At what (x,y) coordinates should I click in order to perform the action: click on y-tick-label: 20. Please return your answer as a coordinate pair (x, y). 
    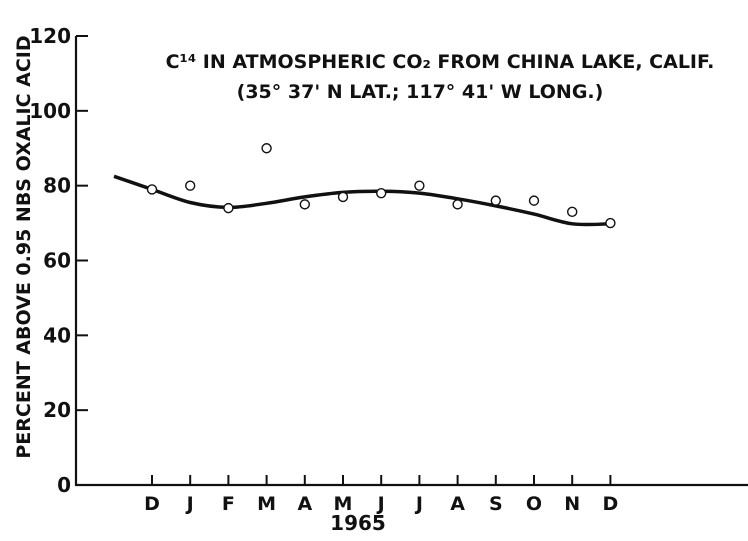
    Looking at the image, I should click on (57, 410).